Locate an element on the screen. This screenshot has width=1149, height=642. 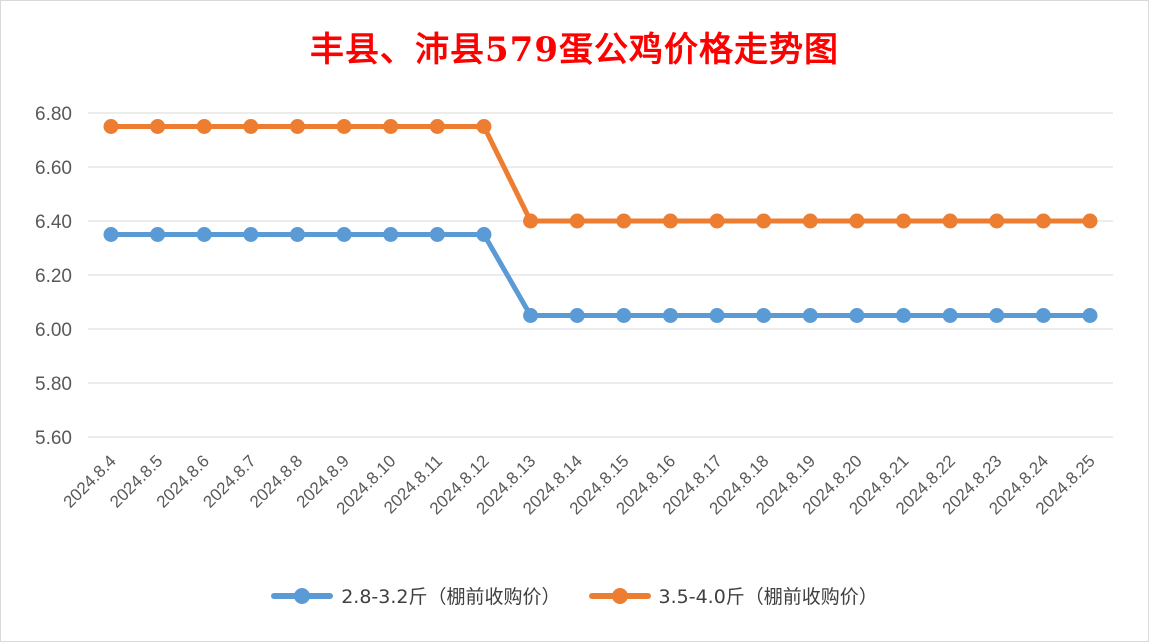
y-tick-label: 6.00 is located at coordinates (53, 330).